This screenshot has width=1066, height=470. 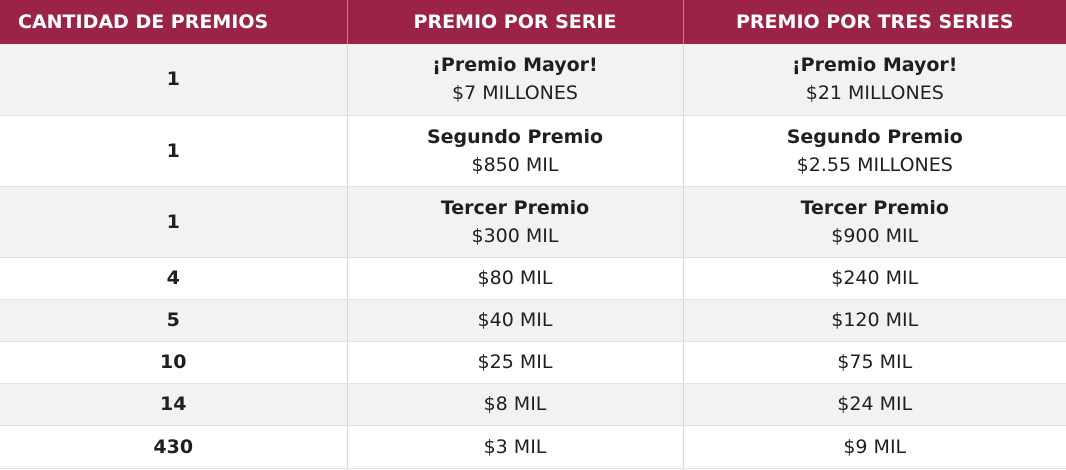 I want to click on prize-per-series-amount: $3 MIL, so click(x=515, y=447).